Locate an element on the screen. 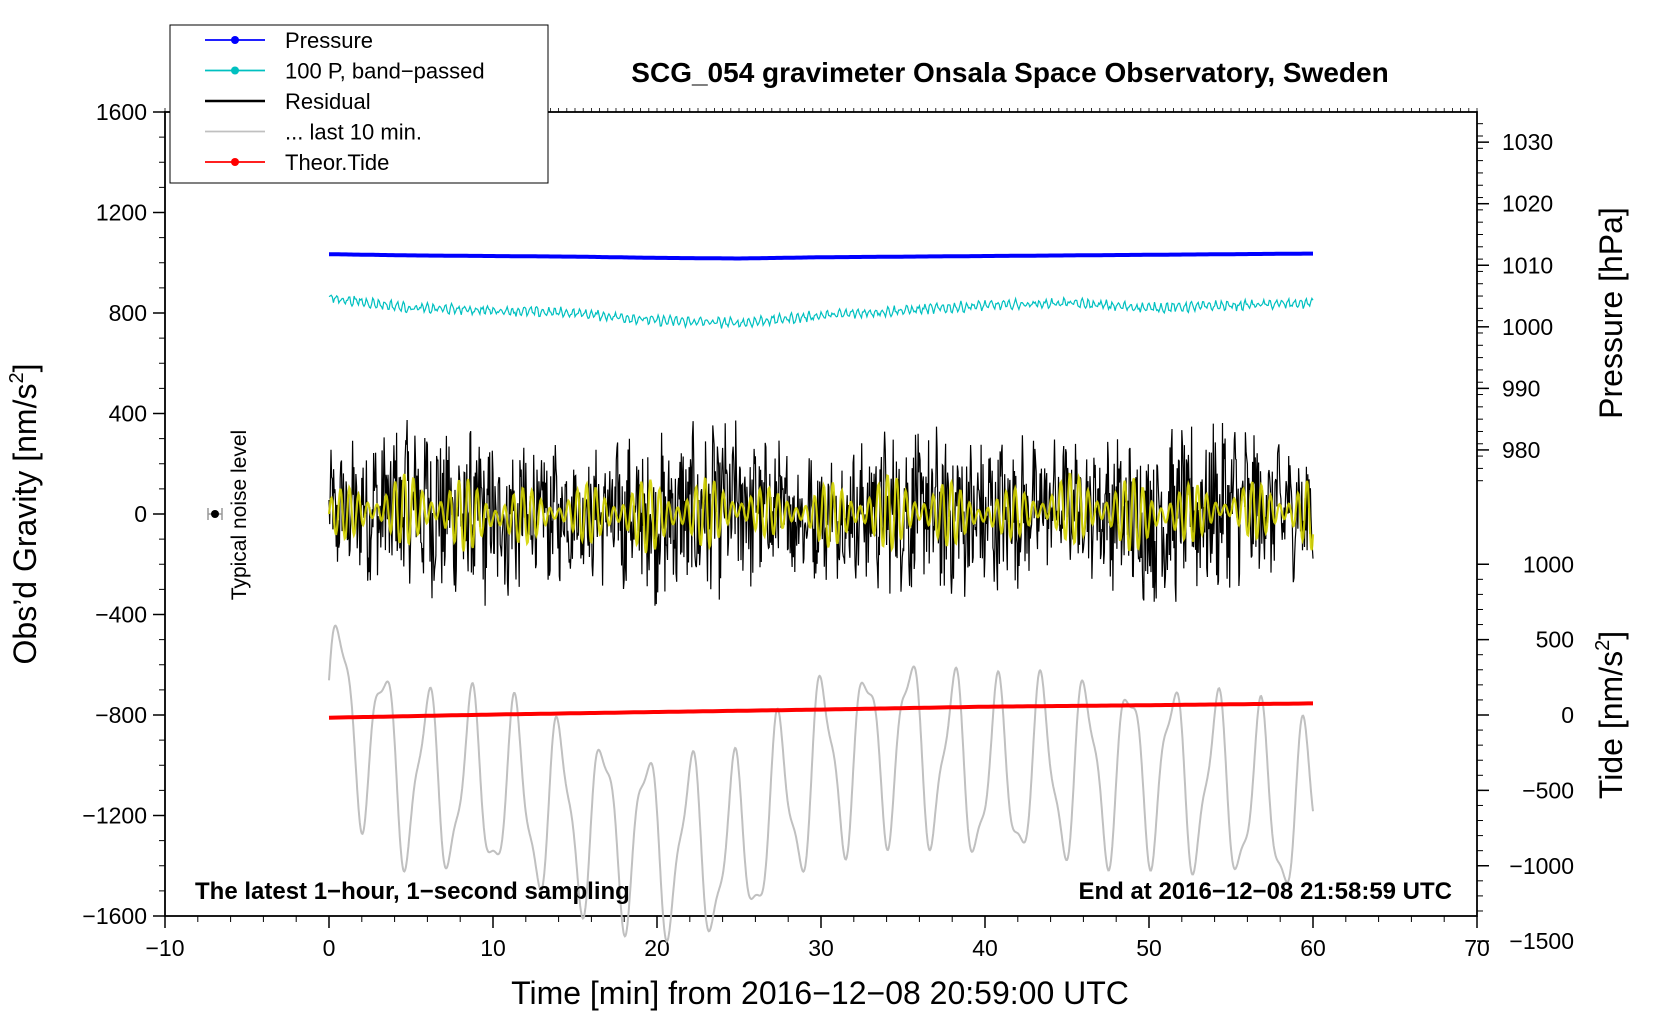 The image size is (1660, 1020). legend-label: Pressure is located at coordinates (329, 40).